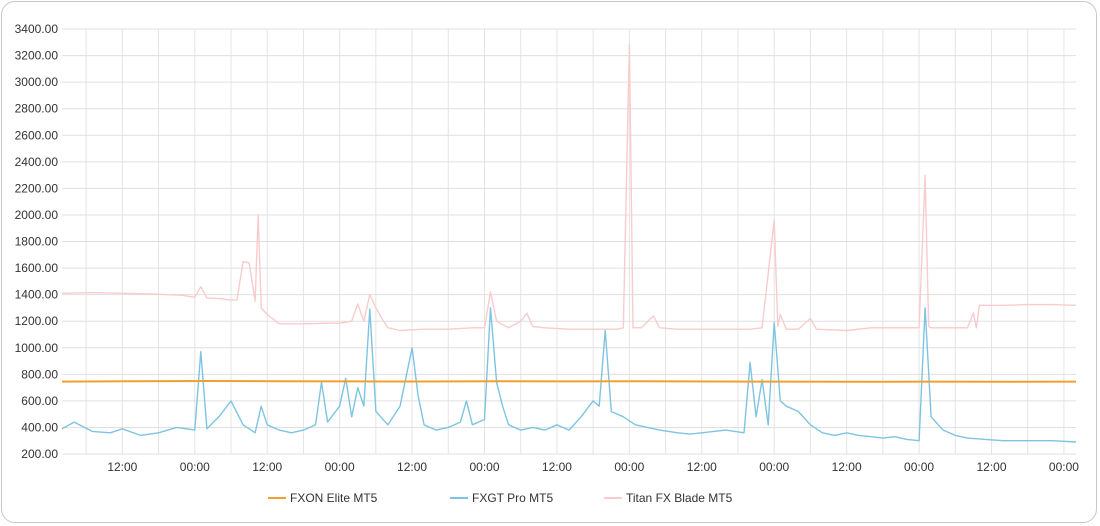 Image resolution: width=1100 pixels, height=526 pixels. What do you see at coordinates (37, 162) in the screenshot?
I see `y-tick-label: 2400.00` at bounding box center [37, 162].